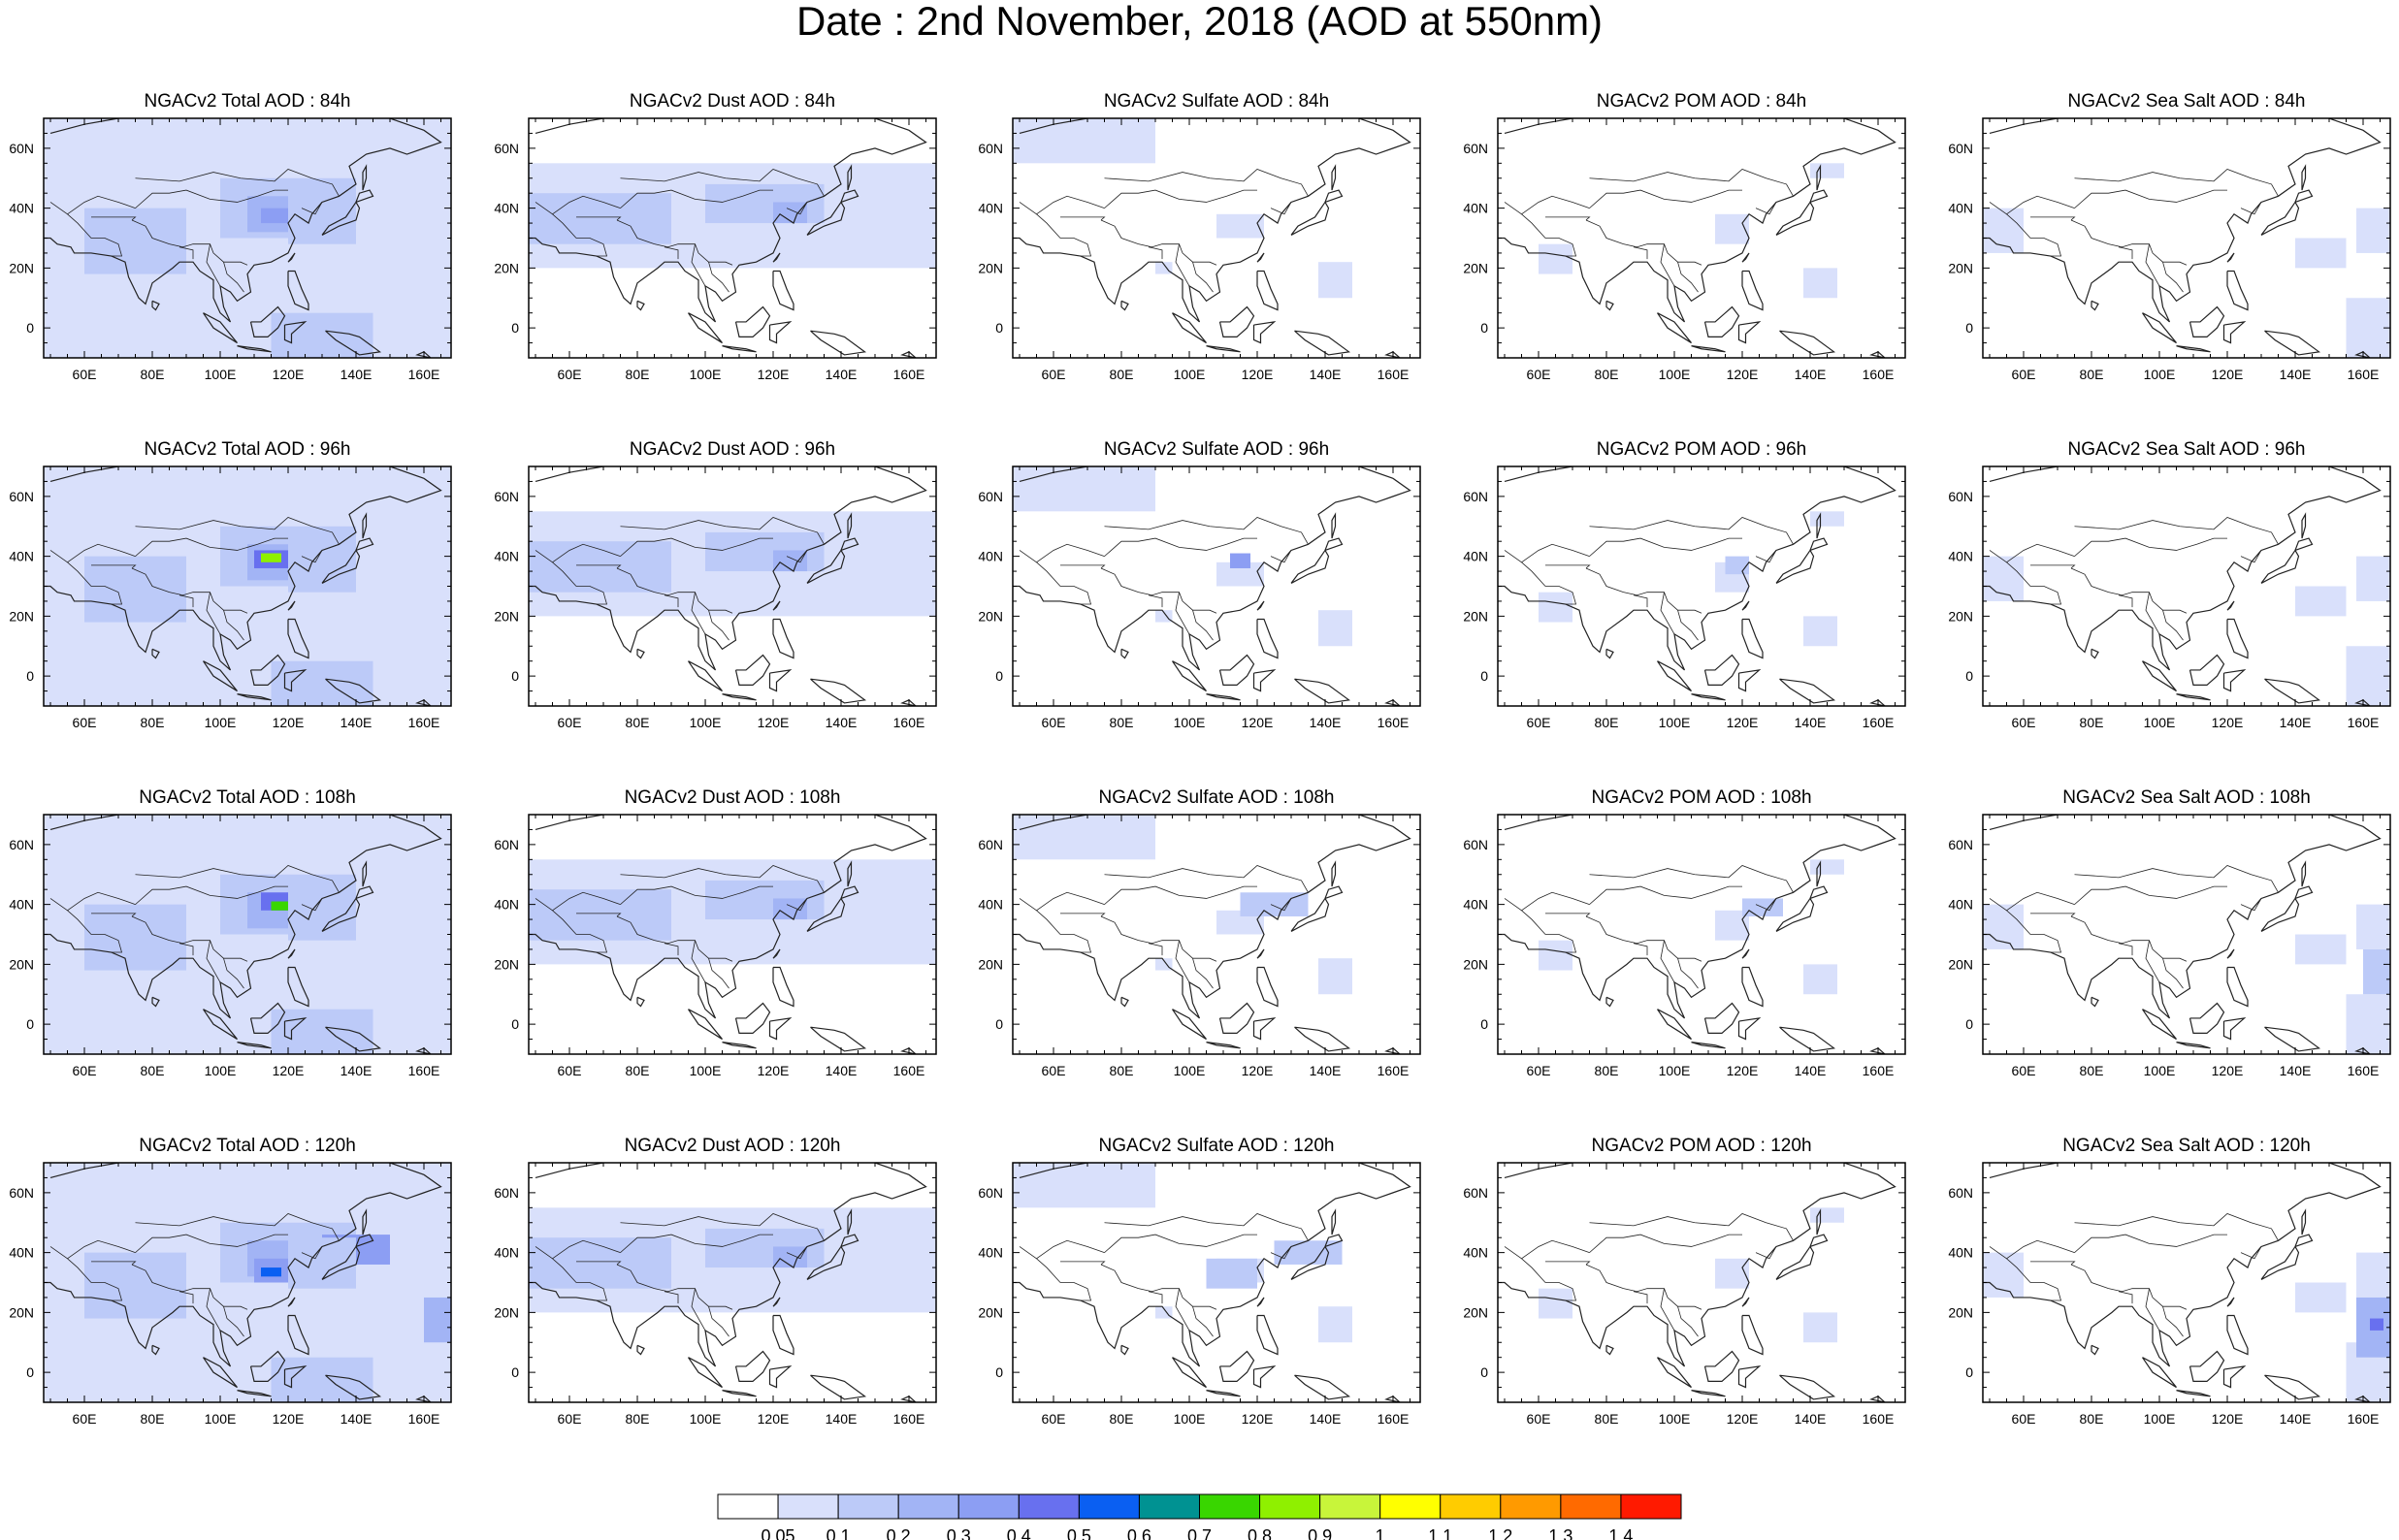  I want to click on panel-title: NGACv2 Sulfate AOD : 96h, so click(1217, 449).